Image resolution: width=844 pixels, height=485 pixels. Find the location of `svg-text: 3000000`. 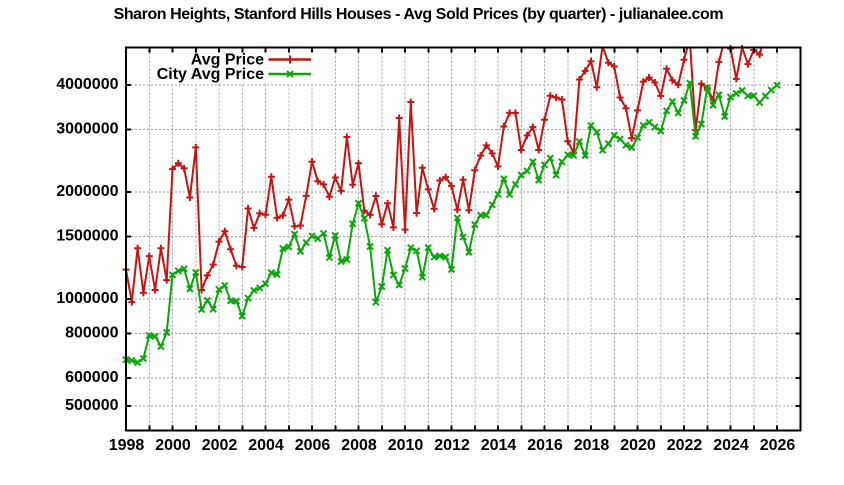

svg-text: 3000000 is located at coordinates (87, 128).